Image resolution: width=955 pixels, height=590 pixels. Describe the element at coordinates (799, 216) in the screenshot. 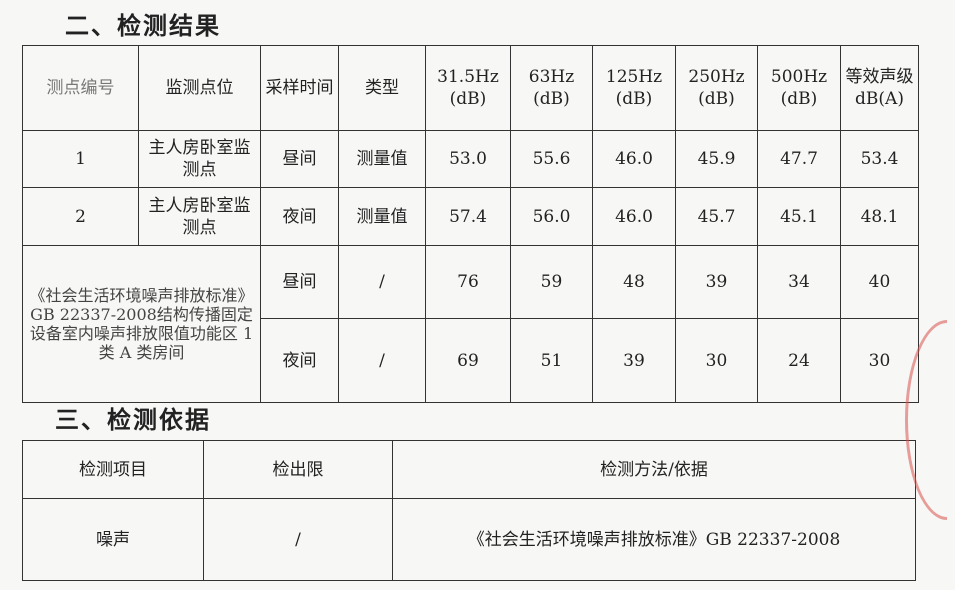

I see `cell: 45.1` at that location.